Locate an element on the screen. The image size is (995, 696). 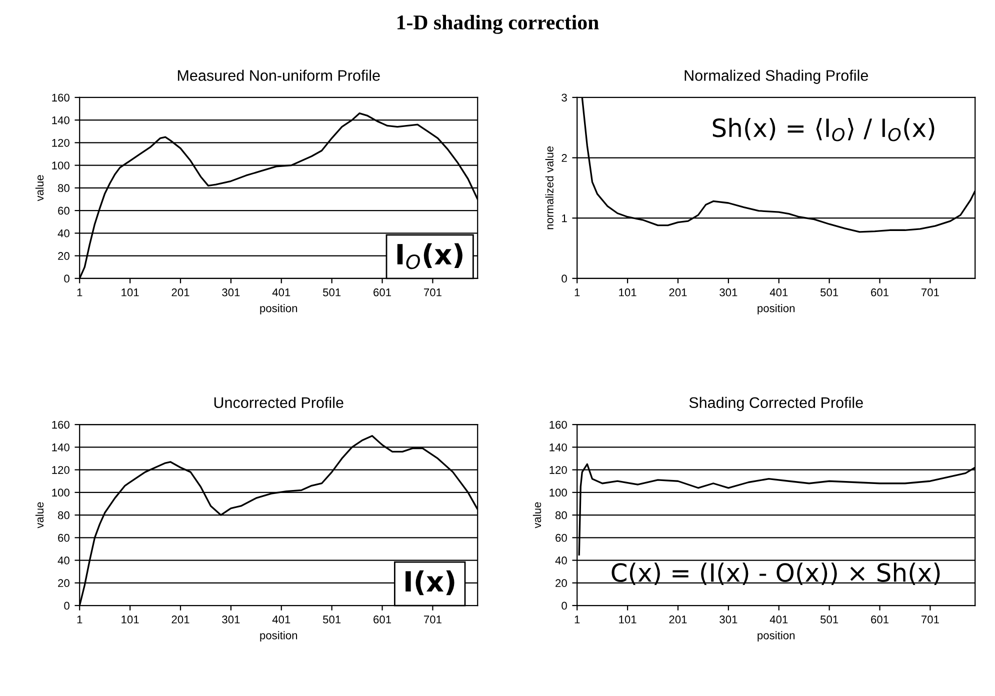
annotation: C(x) = (I(x) - O(x)) × Sh(x) is located at coordinates (776, 573).